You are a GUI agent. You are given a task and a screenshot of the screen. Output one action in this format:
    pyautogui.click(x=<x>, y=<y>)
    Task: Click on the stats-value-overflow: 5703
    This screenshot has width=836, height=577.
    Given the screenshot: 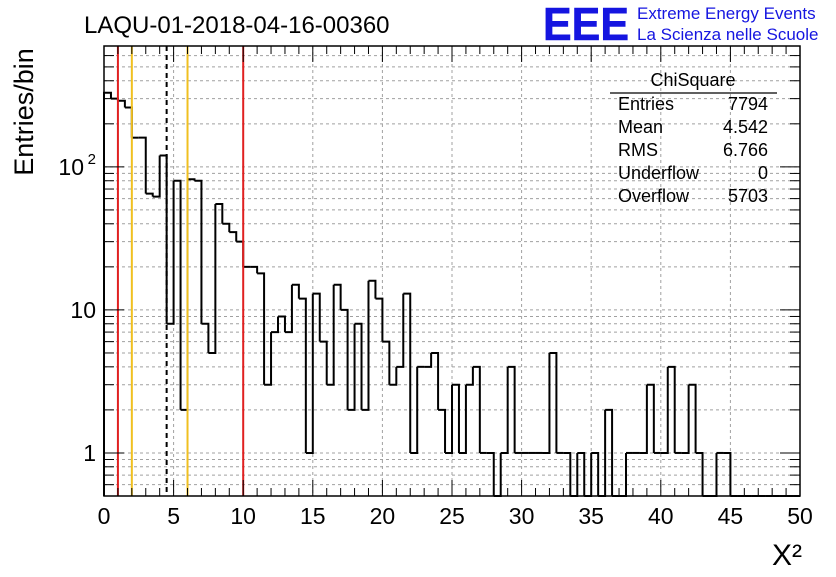 What is the action you would take?
    pyautogui.click(x=748, y=196)
    